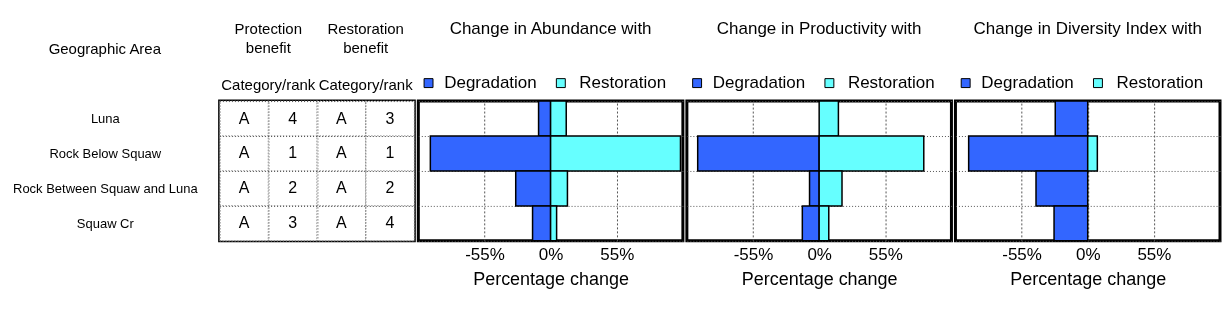 This screenshot has width=1222, height=326. What do you see at coordinates (819, 29) in the screenshot?
I see `chart-title: Change in Productivity with` at bounding box center [819, 29].